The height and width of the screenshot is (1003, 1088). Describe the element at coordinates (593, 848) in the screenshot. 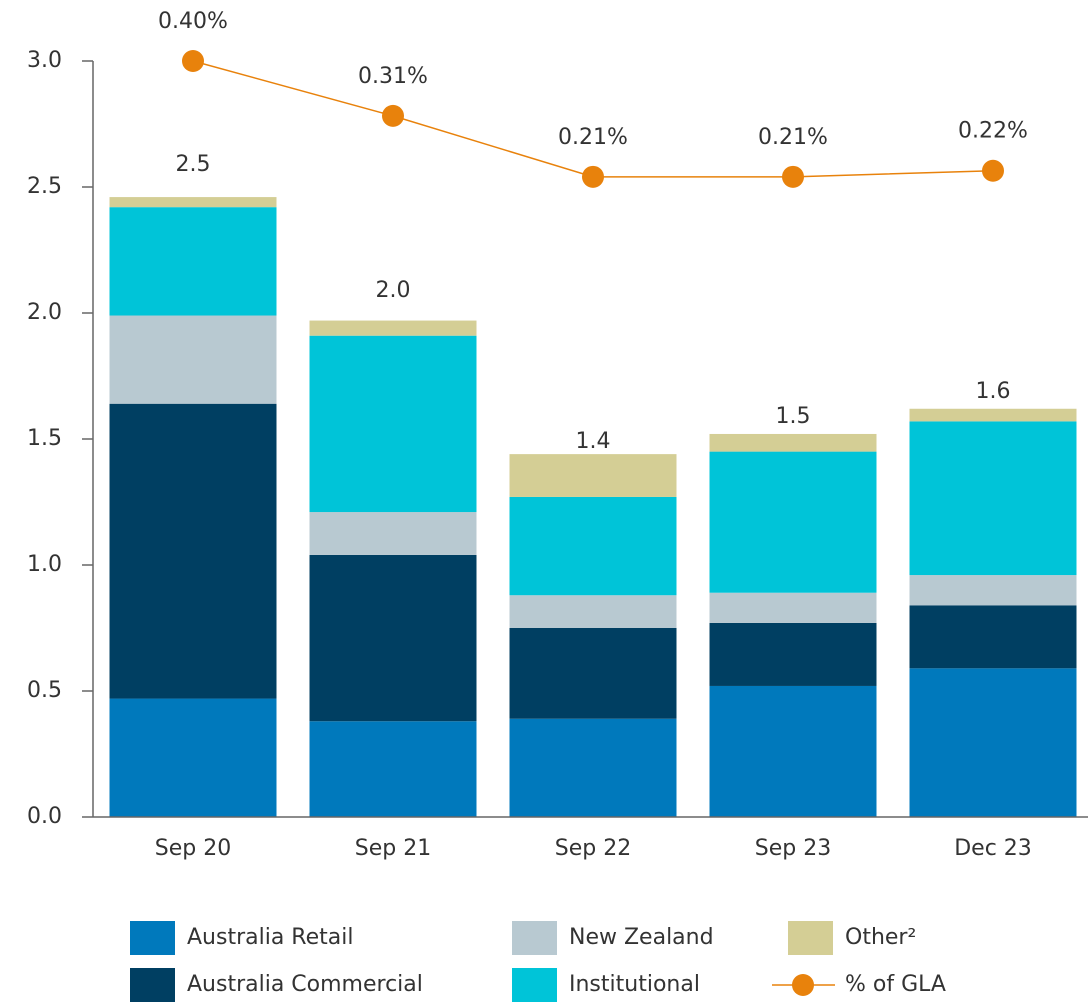

I see `x-tick-label: Sep 22` at that location.